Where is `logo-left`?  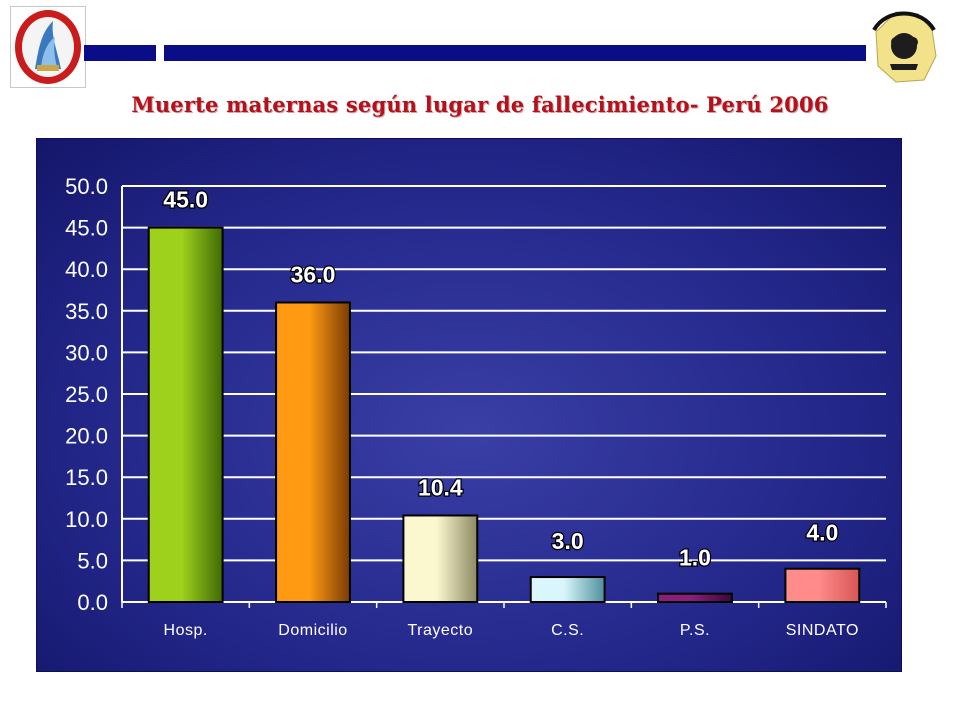
logo-left is located at coordinates (48, 47).